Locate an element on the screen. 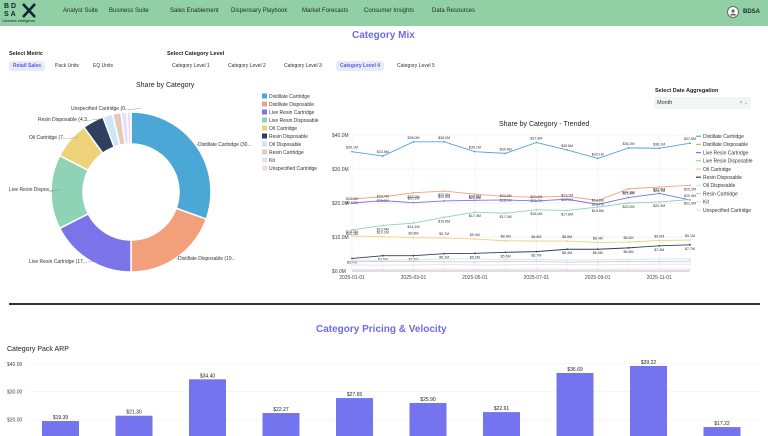  avatar is located at coordinates (732, 12).